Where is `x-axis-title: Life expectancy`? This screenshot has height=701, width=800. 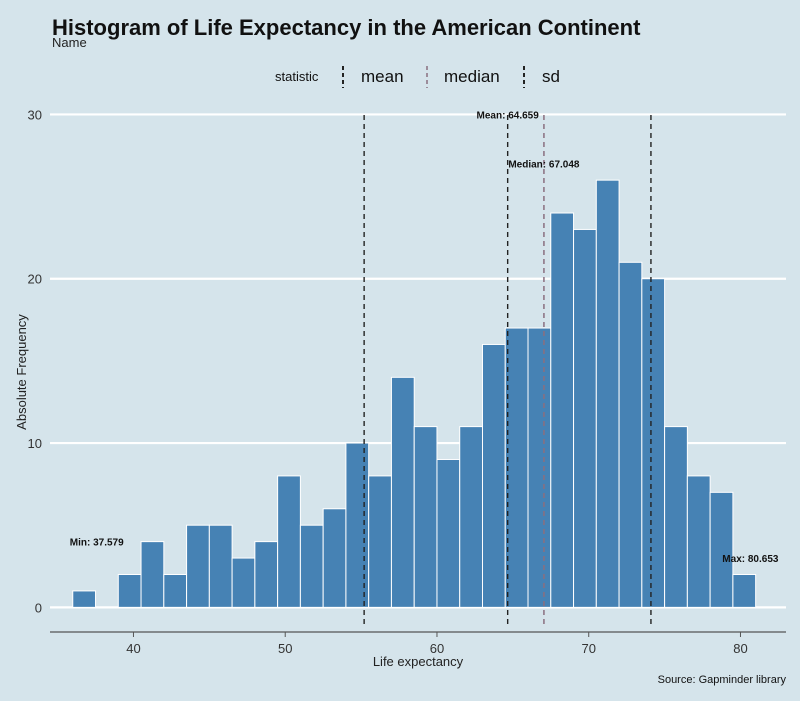 x-axis-title: Life expectancy is located at coordinates (418, 661).